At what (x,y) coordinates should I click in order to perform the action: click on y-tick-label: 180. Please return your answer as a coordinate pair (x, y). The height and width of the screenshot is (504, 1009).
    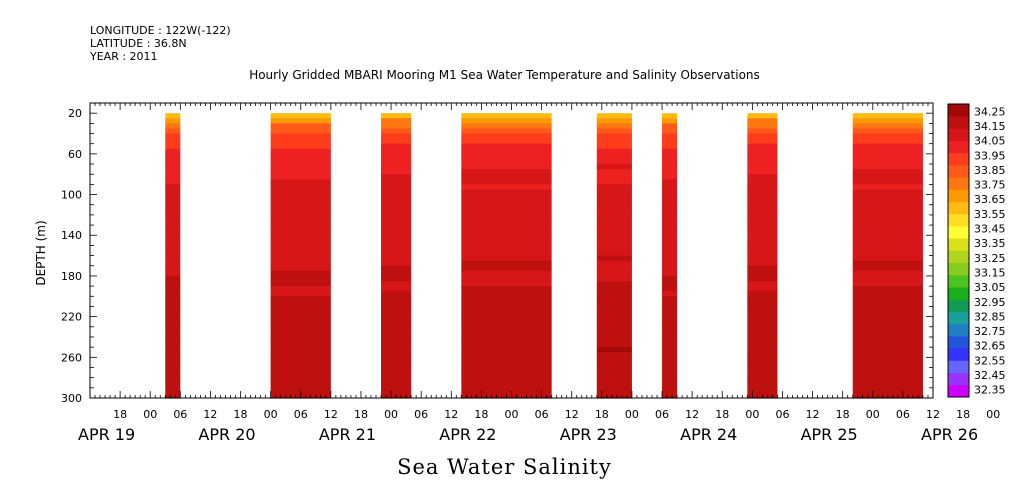
    Looking at the image, I should click on (71, 276).